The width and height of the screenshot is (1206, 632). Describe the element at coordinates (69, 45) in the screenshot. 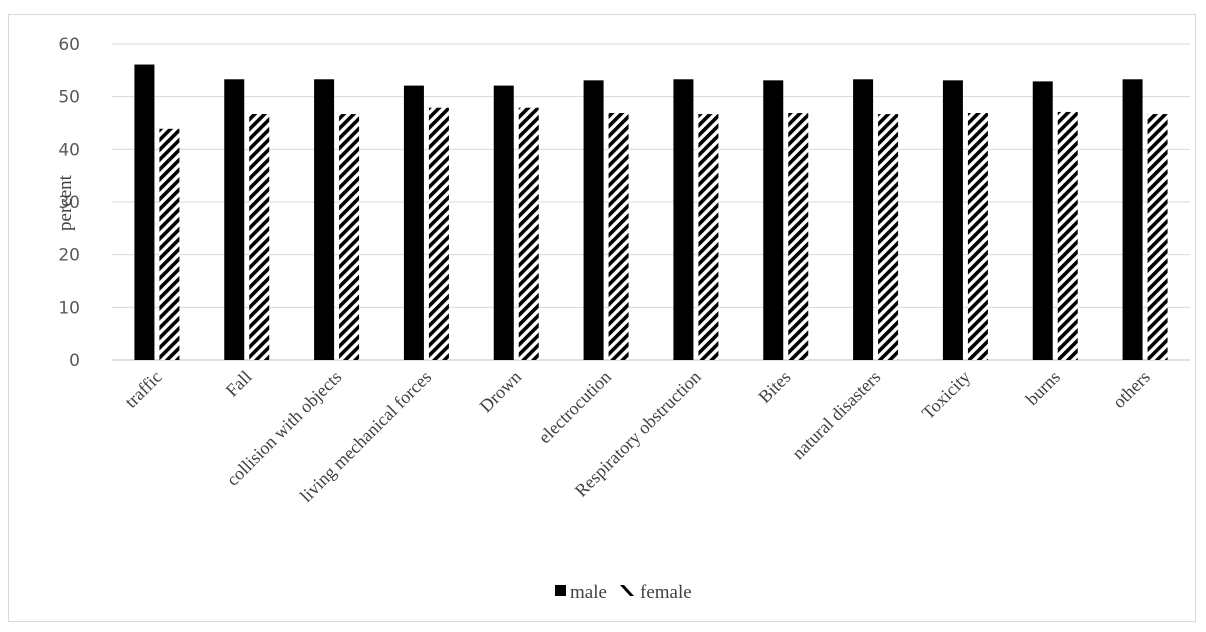

I see `y-tick-label: 60` at that location.